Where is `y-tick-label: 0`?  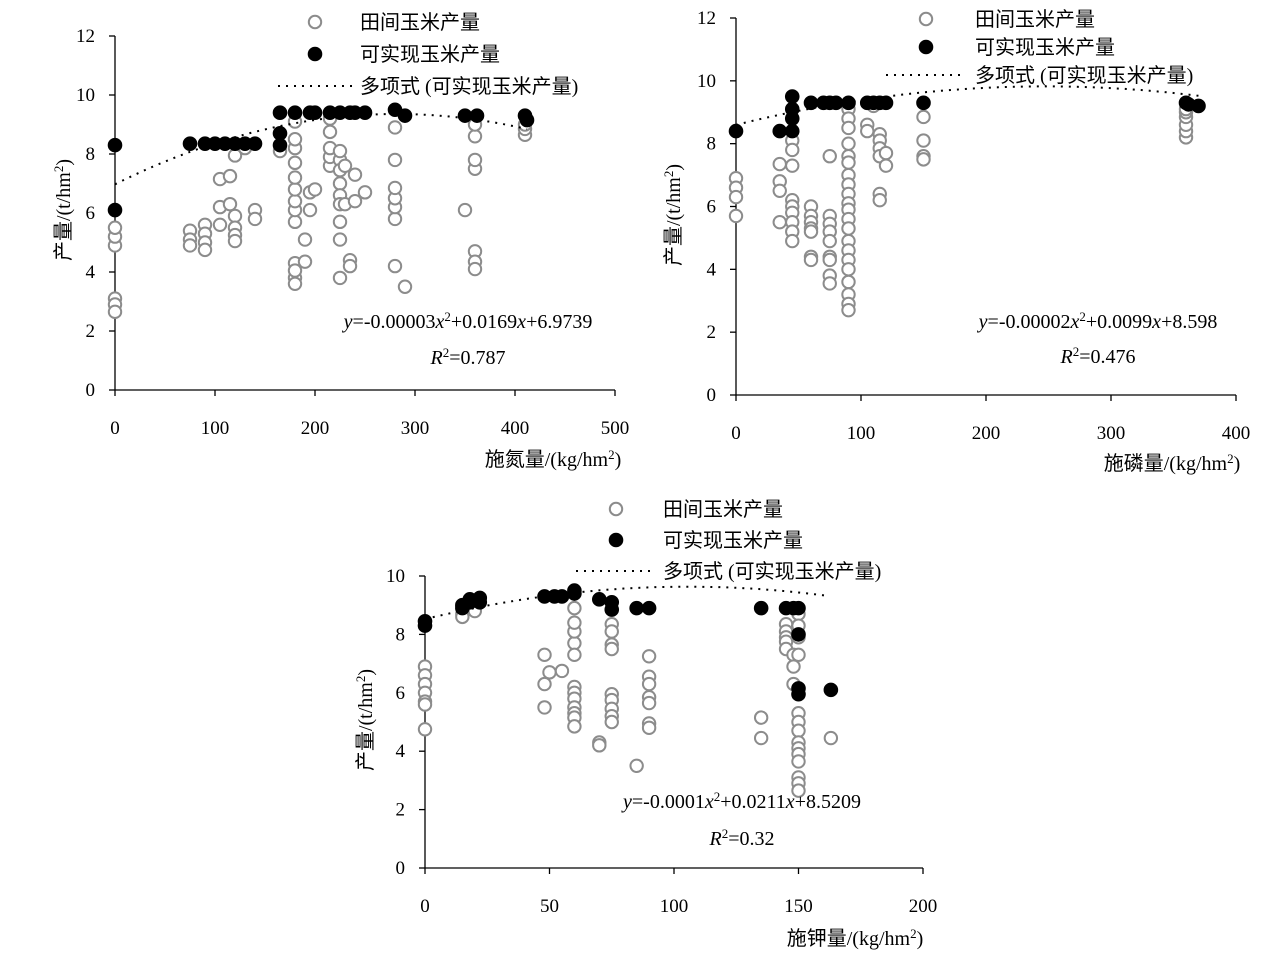
y-tick-label: 0 is located at coordinates (91, 390).